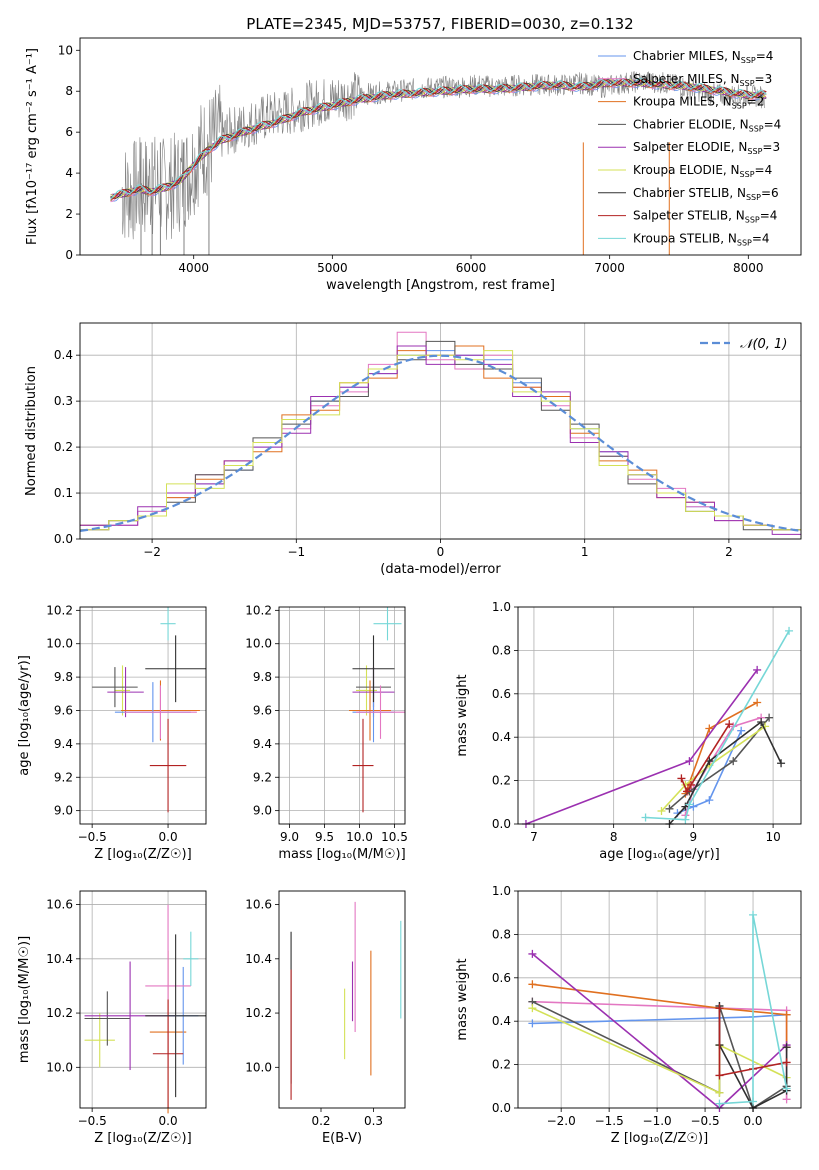 The width and height of the screenshot is (819, 1170). I want to click on massweight-vs-Z-lines, so click(659, 1011).